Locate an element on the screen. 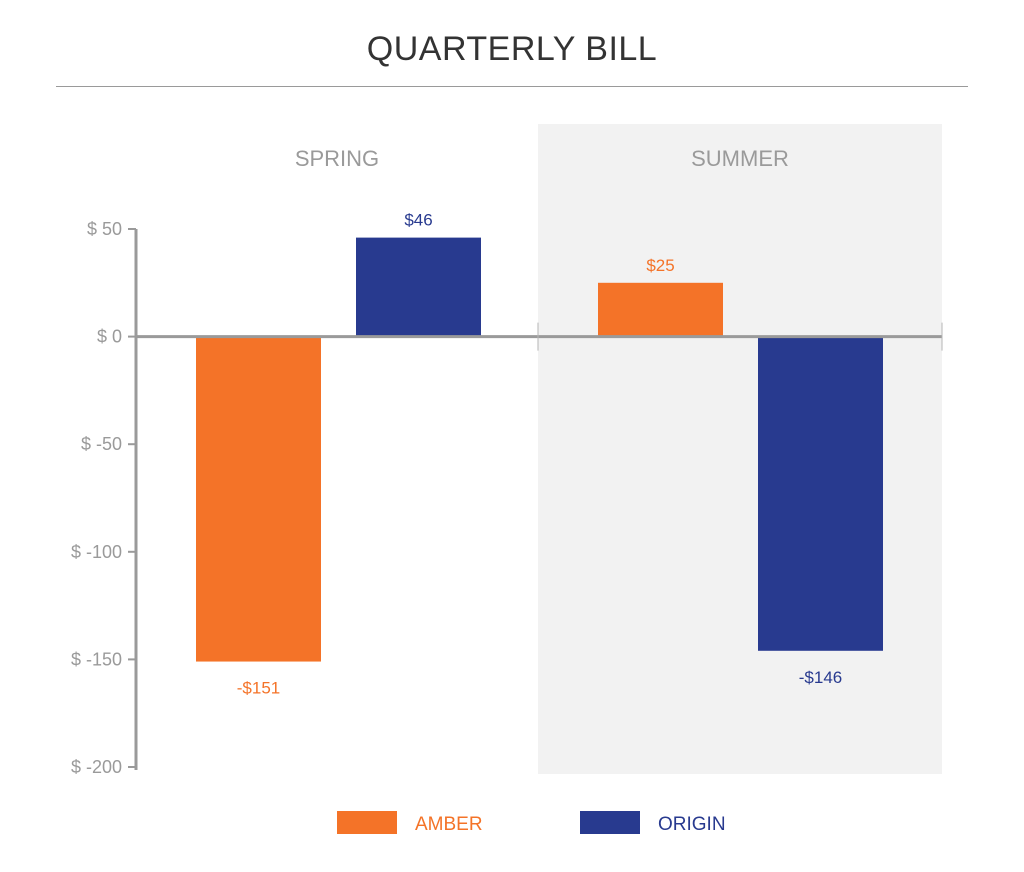 The width and height of the screenshot is (1024, 872). category-label-spring: SPRING is located at coordinates (337, 158).